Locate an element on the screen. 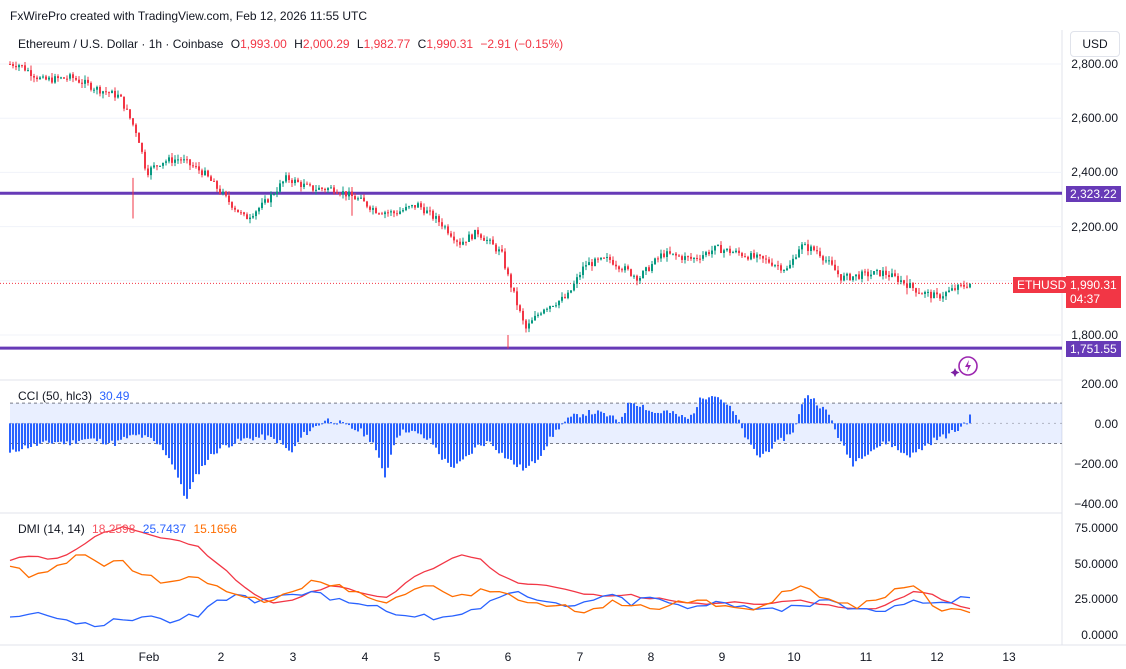  high-value: 2,000.29 is located at coordinates (326, 44).